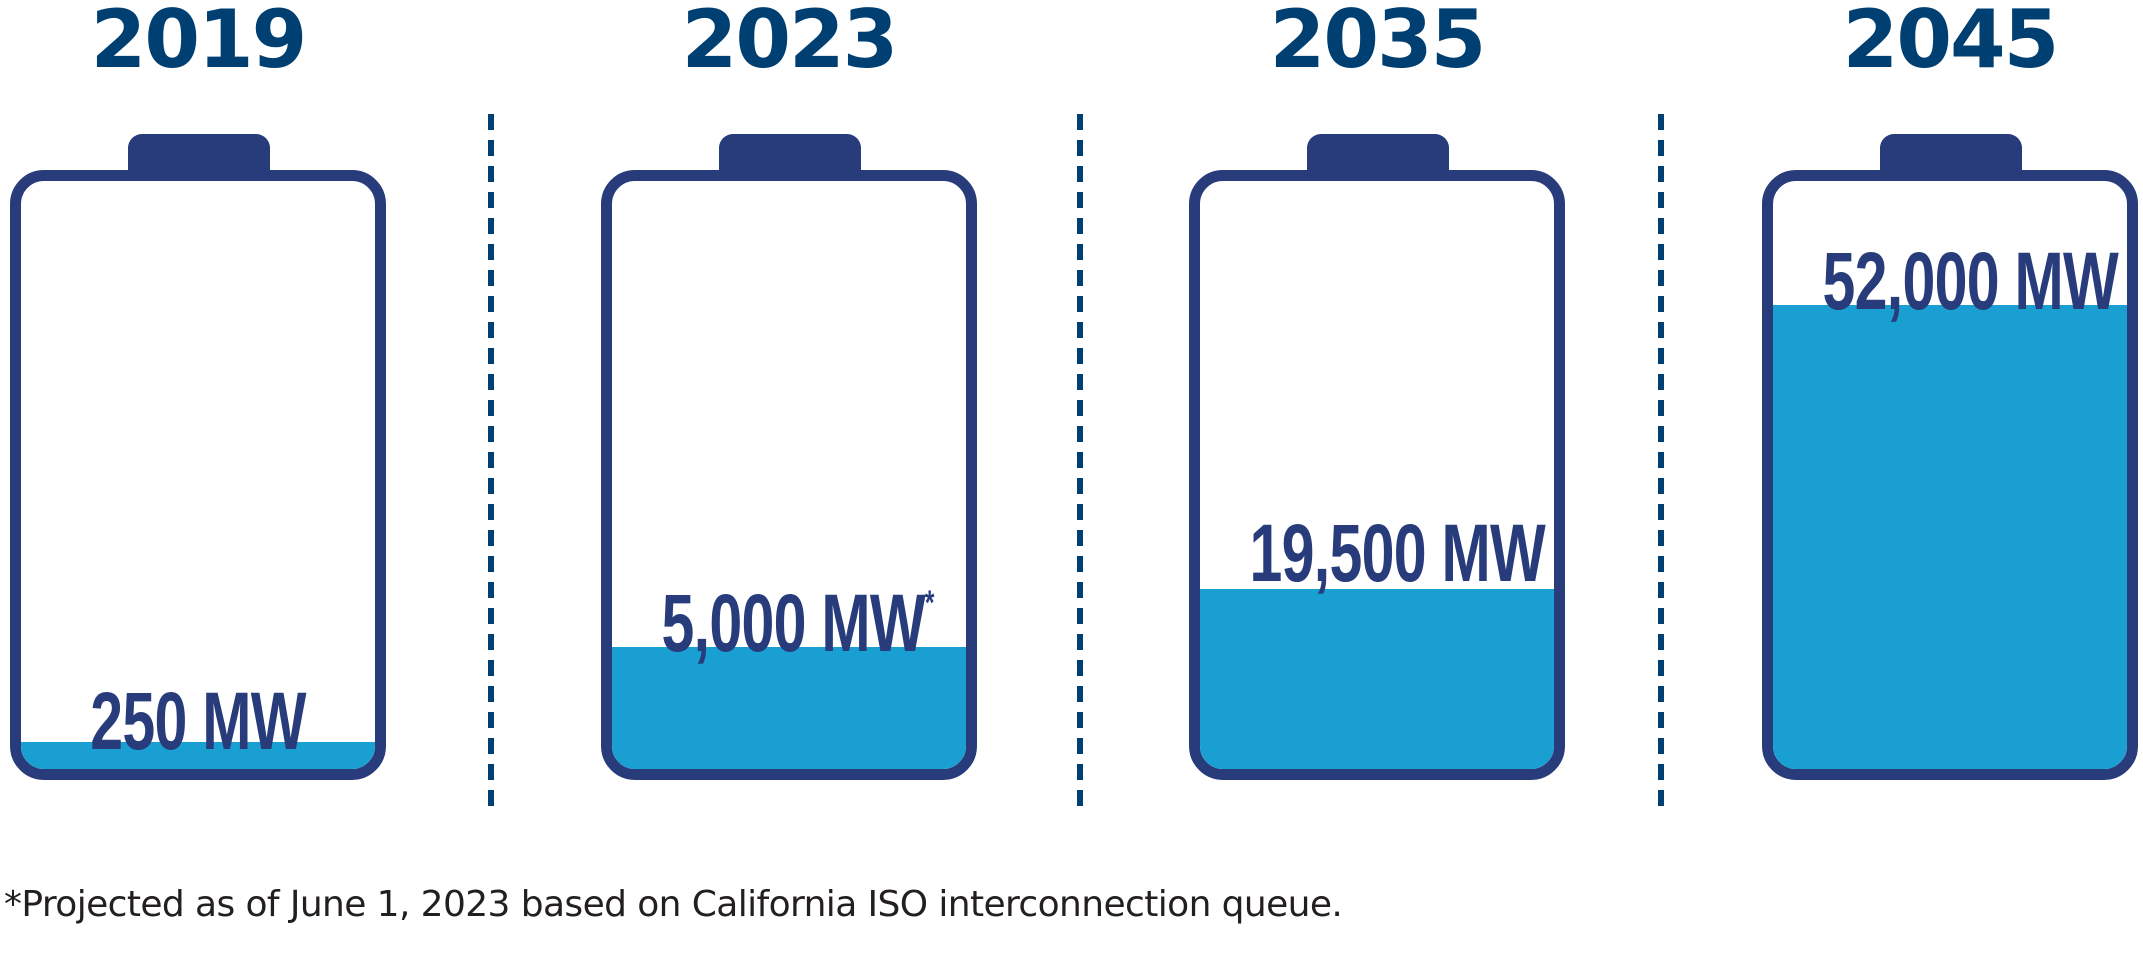 This screenshot has height=968, width=2143. I want to click on capacity-label: 5,000 MW, so click(793, 623).